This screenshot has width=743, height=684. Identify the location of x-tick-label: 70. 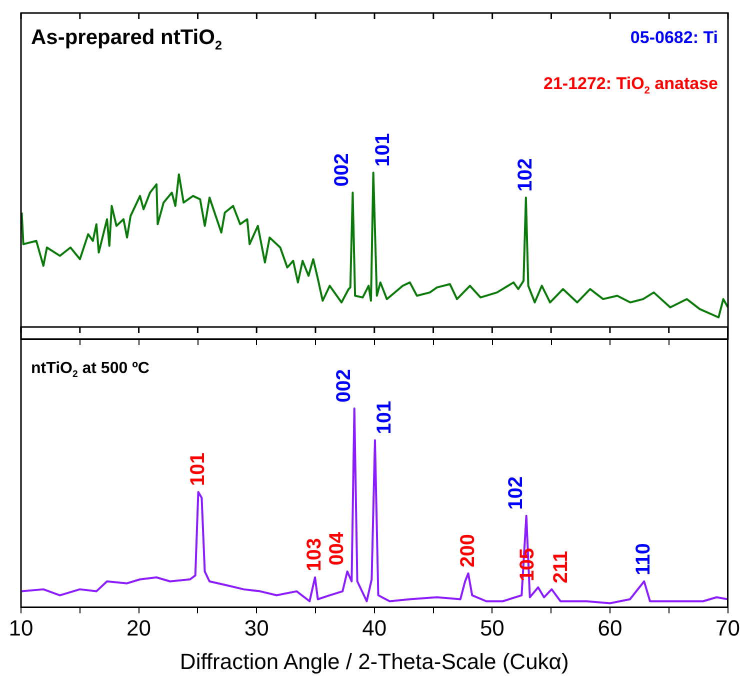
(728, 627).